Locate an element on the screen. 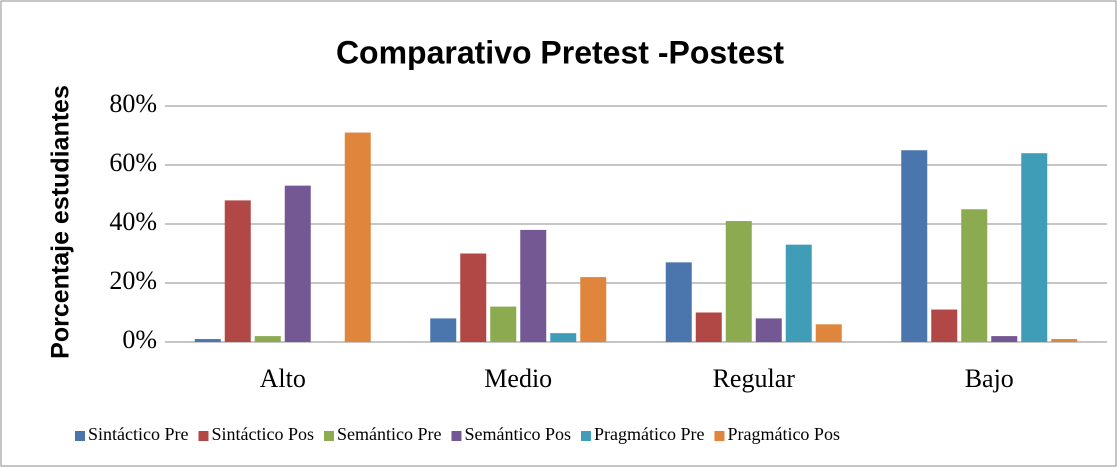  x-tick-label: Bajo is located at coordinates (989, 378).